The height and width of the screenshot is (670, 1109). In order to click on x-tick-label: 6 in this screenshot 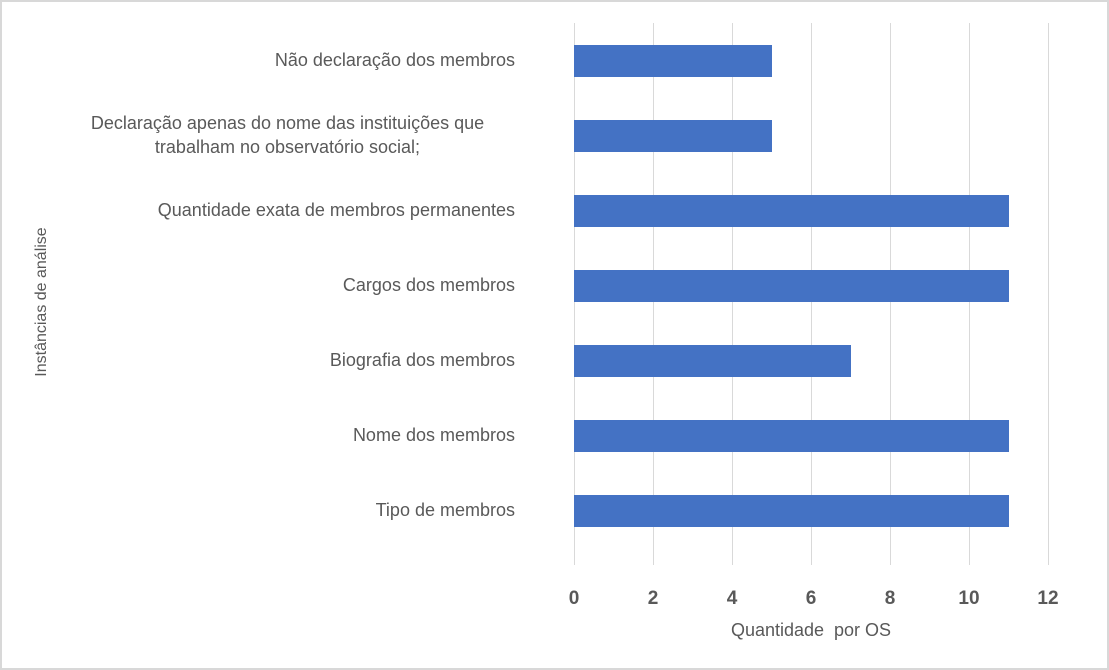, I will do `click(811, 598)`.